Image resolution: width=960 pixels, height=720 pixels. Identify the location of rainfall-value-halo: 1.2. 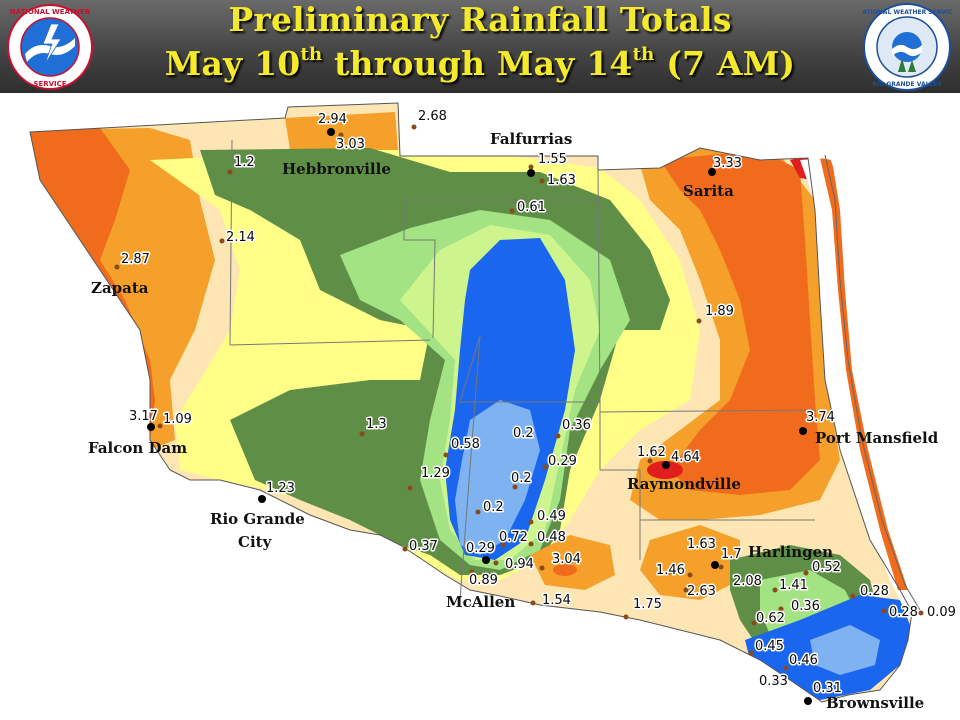
(244, 162).